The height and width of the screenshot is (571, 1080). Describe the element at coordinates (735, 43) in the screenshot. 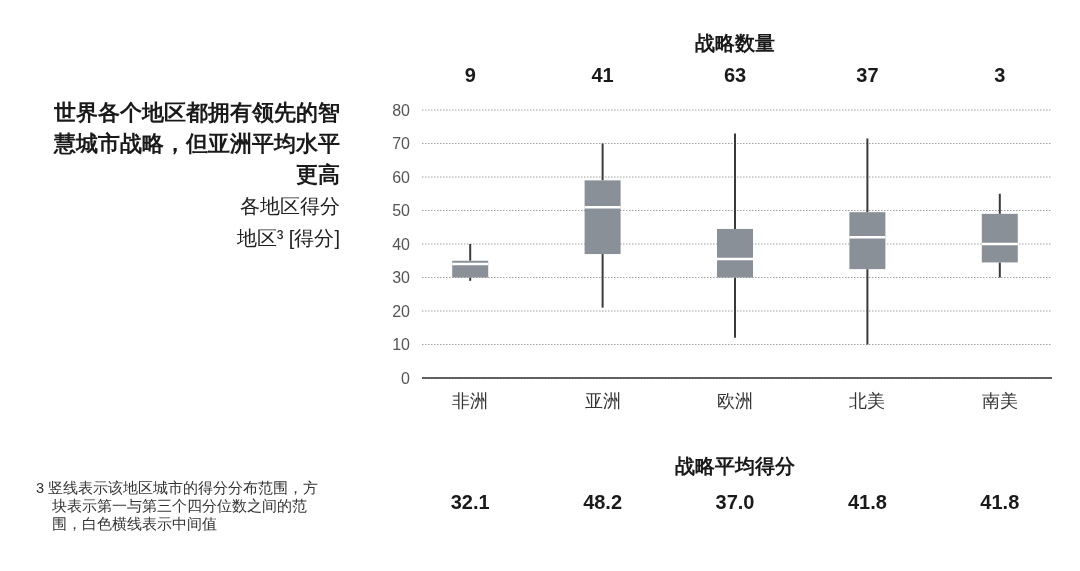

I see `text: 战略数量` at that location.